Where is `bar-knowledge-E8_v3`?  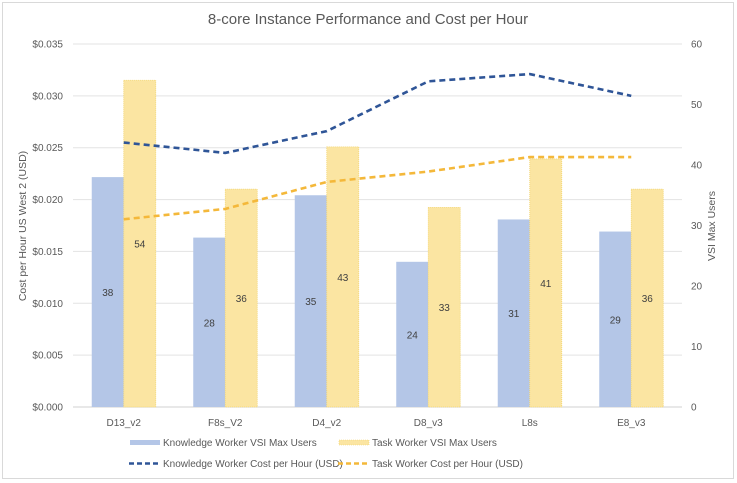 bar-knowledge-E8_v3 is located at coordinates (615, 319).